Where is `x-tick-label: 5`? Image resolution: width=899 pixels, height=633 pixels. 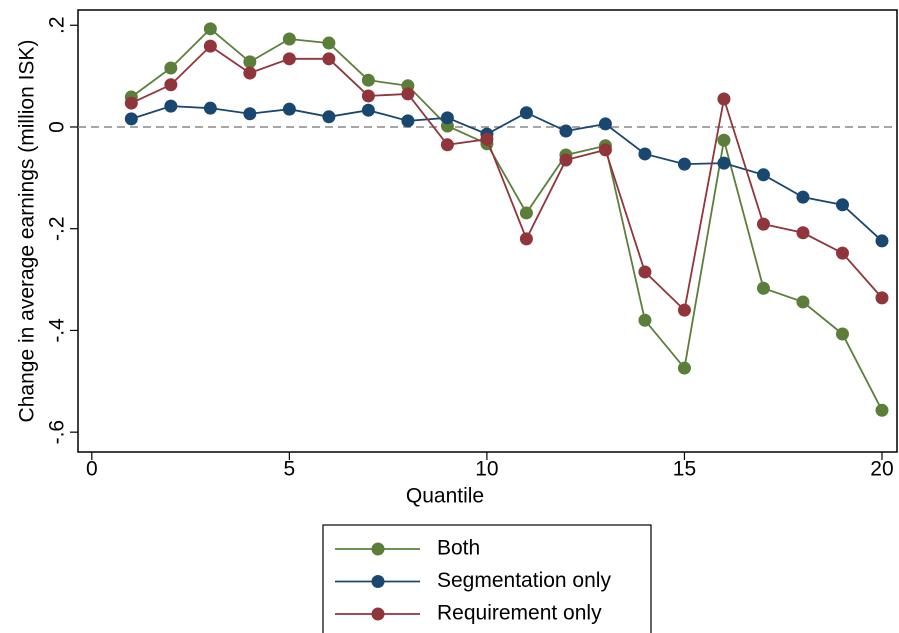
x-tick-label: 5 is located at coordinates (290, 469).